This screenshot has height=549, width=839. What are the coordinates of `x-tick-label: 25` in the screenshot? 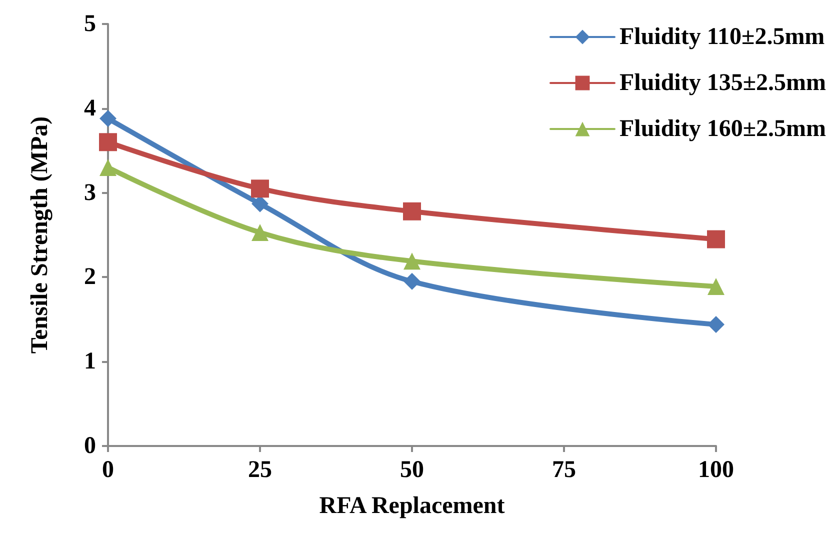 It's located at (260, 470).